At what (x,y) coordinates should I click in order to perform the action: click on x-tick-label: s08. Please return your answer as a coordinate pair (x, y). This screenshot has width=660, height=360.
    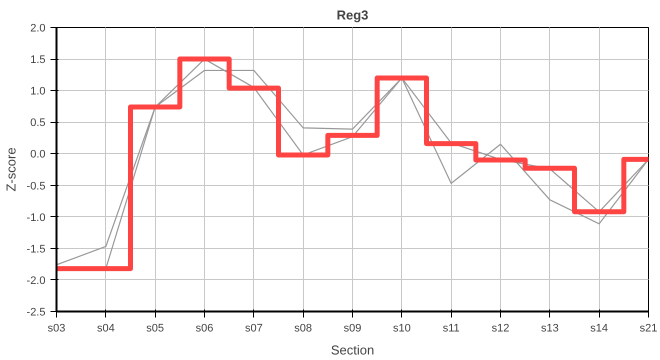
    Looking at the image, I should click on (303, 328).